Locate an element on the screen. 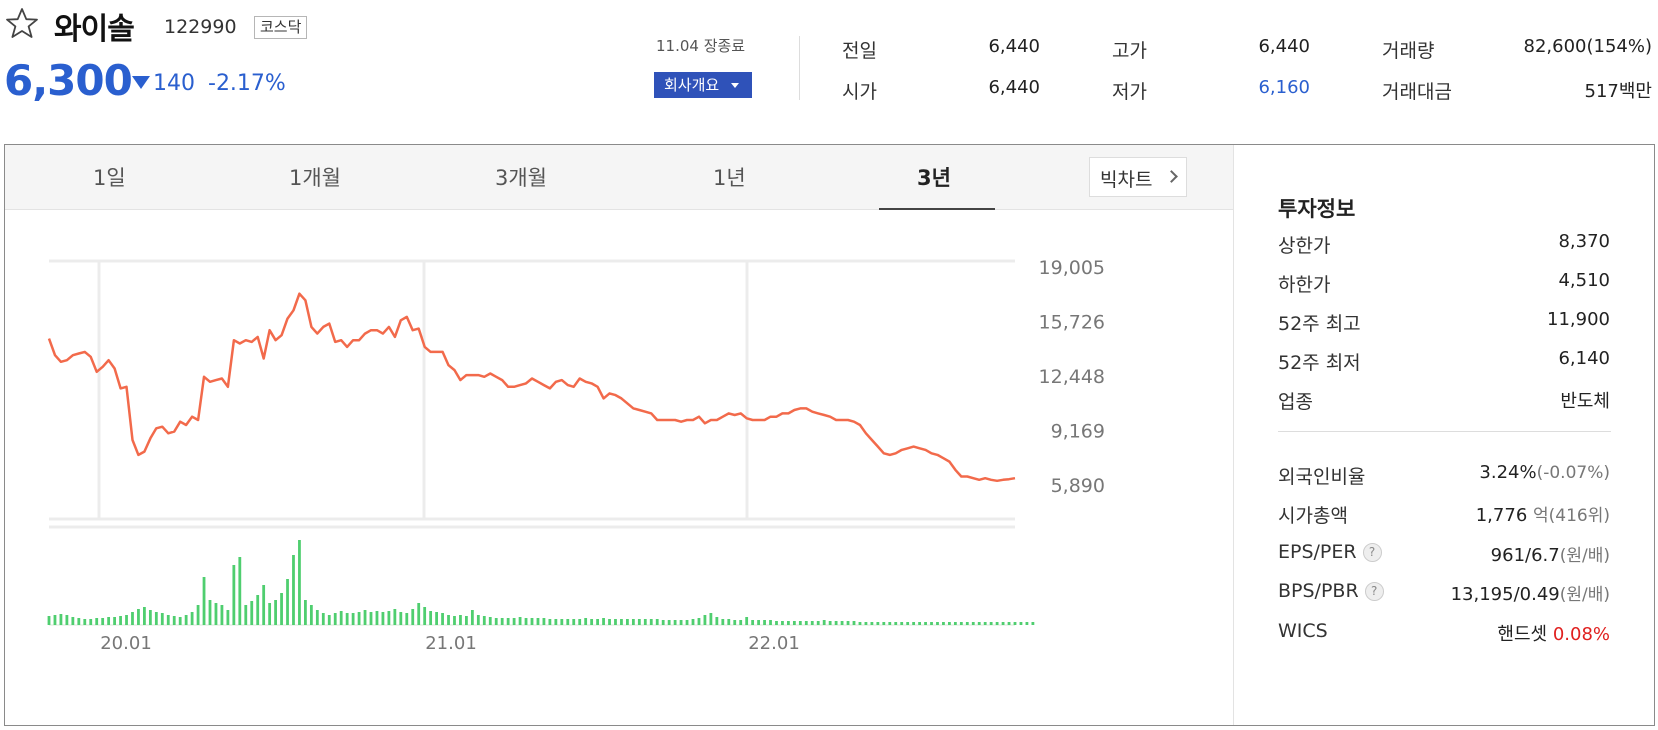 This screenshot has width=1658, height=730. y-axis-label: 9,169 is located at coordinates (1078, 431).